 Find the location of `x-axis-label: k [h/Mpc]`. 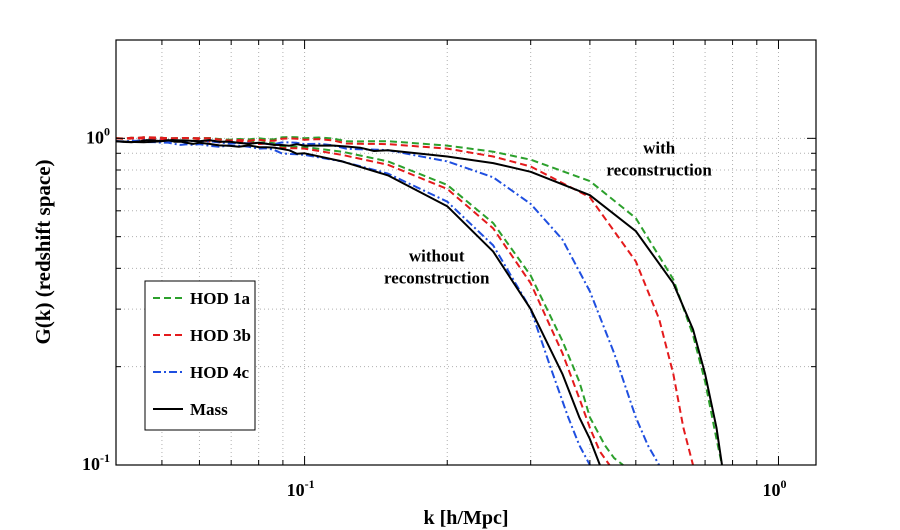

x-axis-label: k [h/Mpc] is located at coordinates (466, 518).